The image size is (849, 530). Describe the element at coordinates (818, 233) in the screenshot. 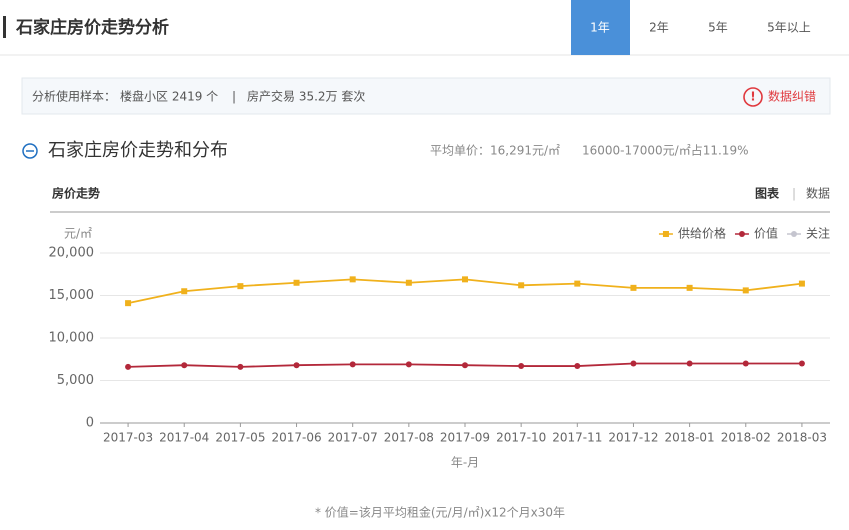

I see `legend-label: 关注` at that location.